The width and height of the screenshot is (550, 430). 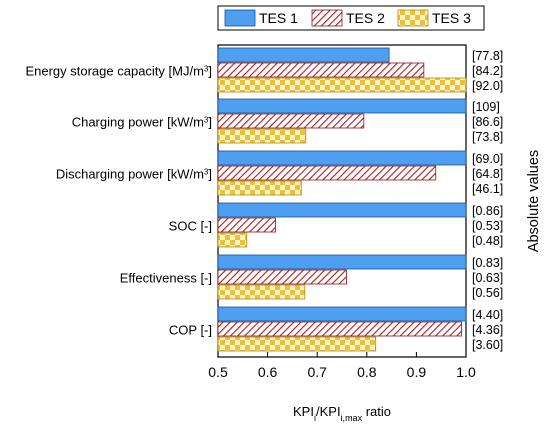 I want to click on value-label-charging-power-tes-1: [109], so click(x=486, y=107).